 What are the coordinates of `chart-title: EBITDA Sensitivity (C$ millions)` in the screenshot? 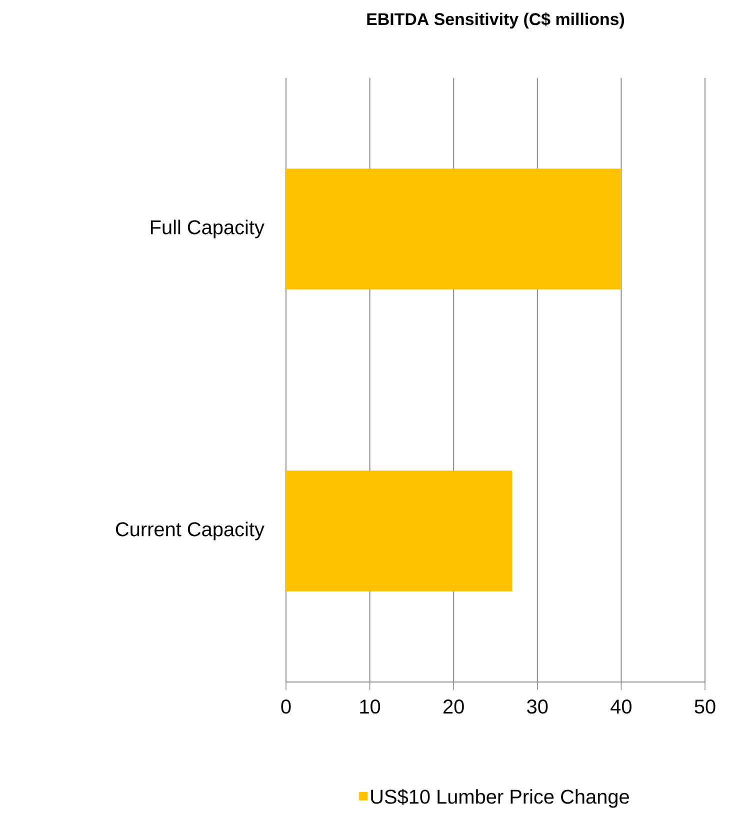 It's located at (495, 20).